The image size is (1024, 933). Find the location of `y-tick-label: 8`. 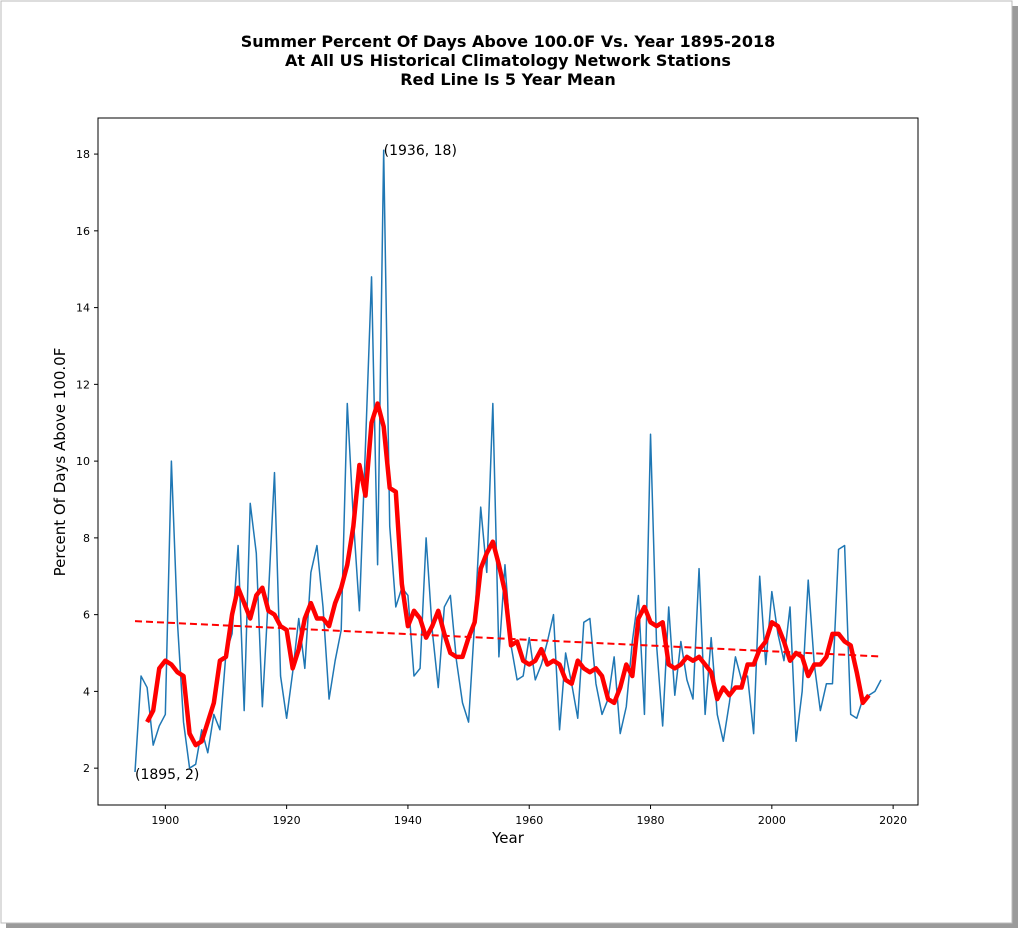

y-tick-label: 8 is located at coordinates (86, 538).